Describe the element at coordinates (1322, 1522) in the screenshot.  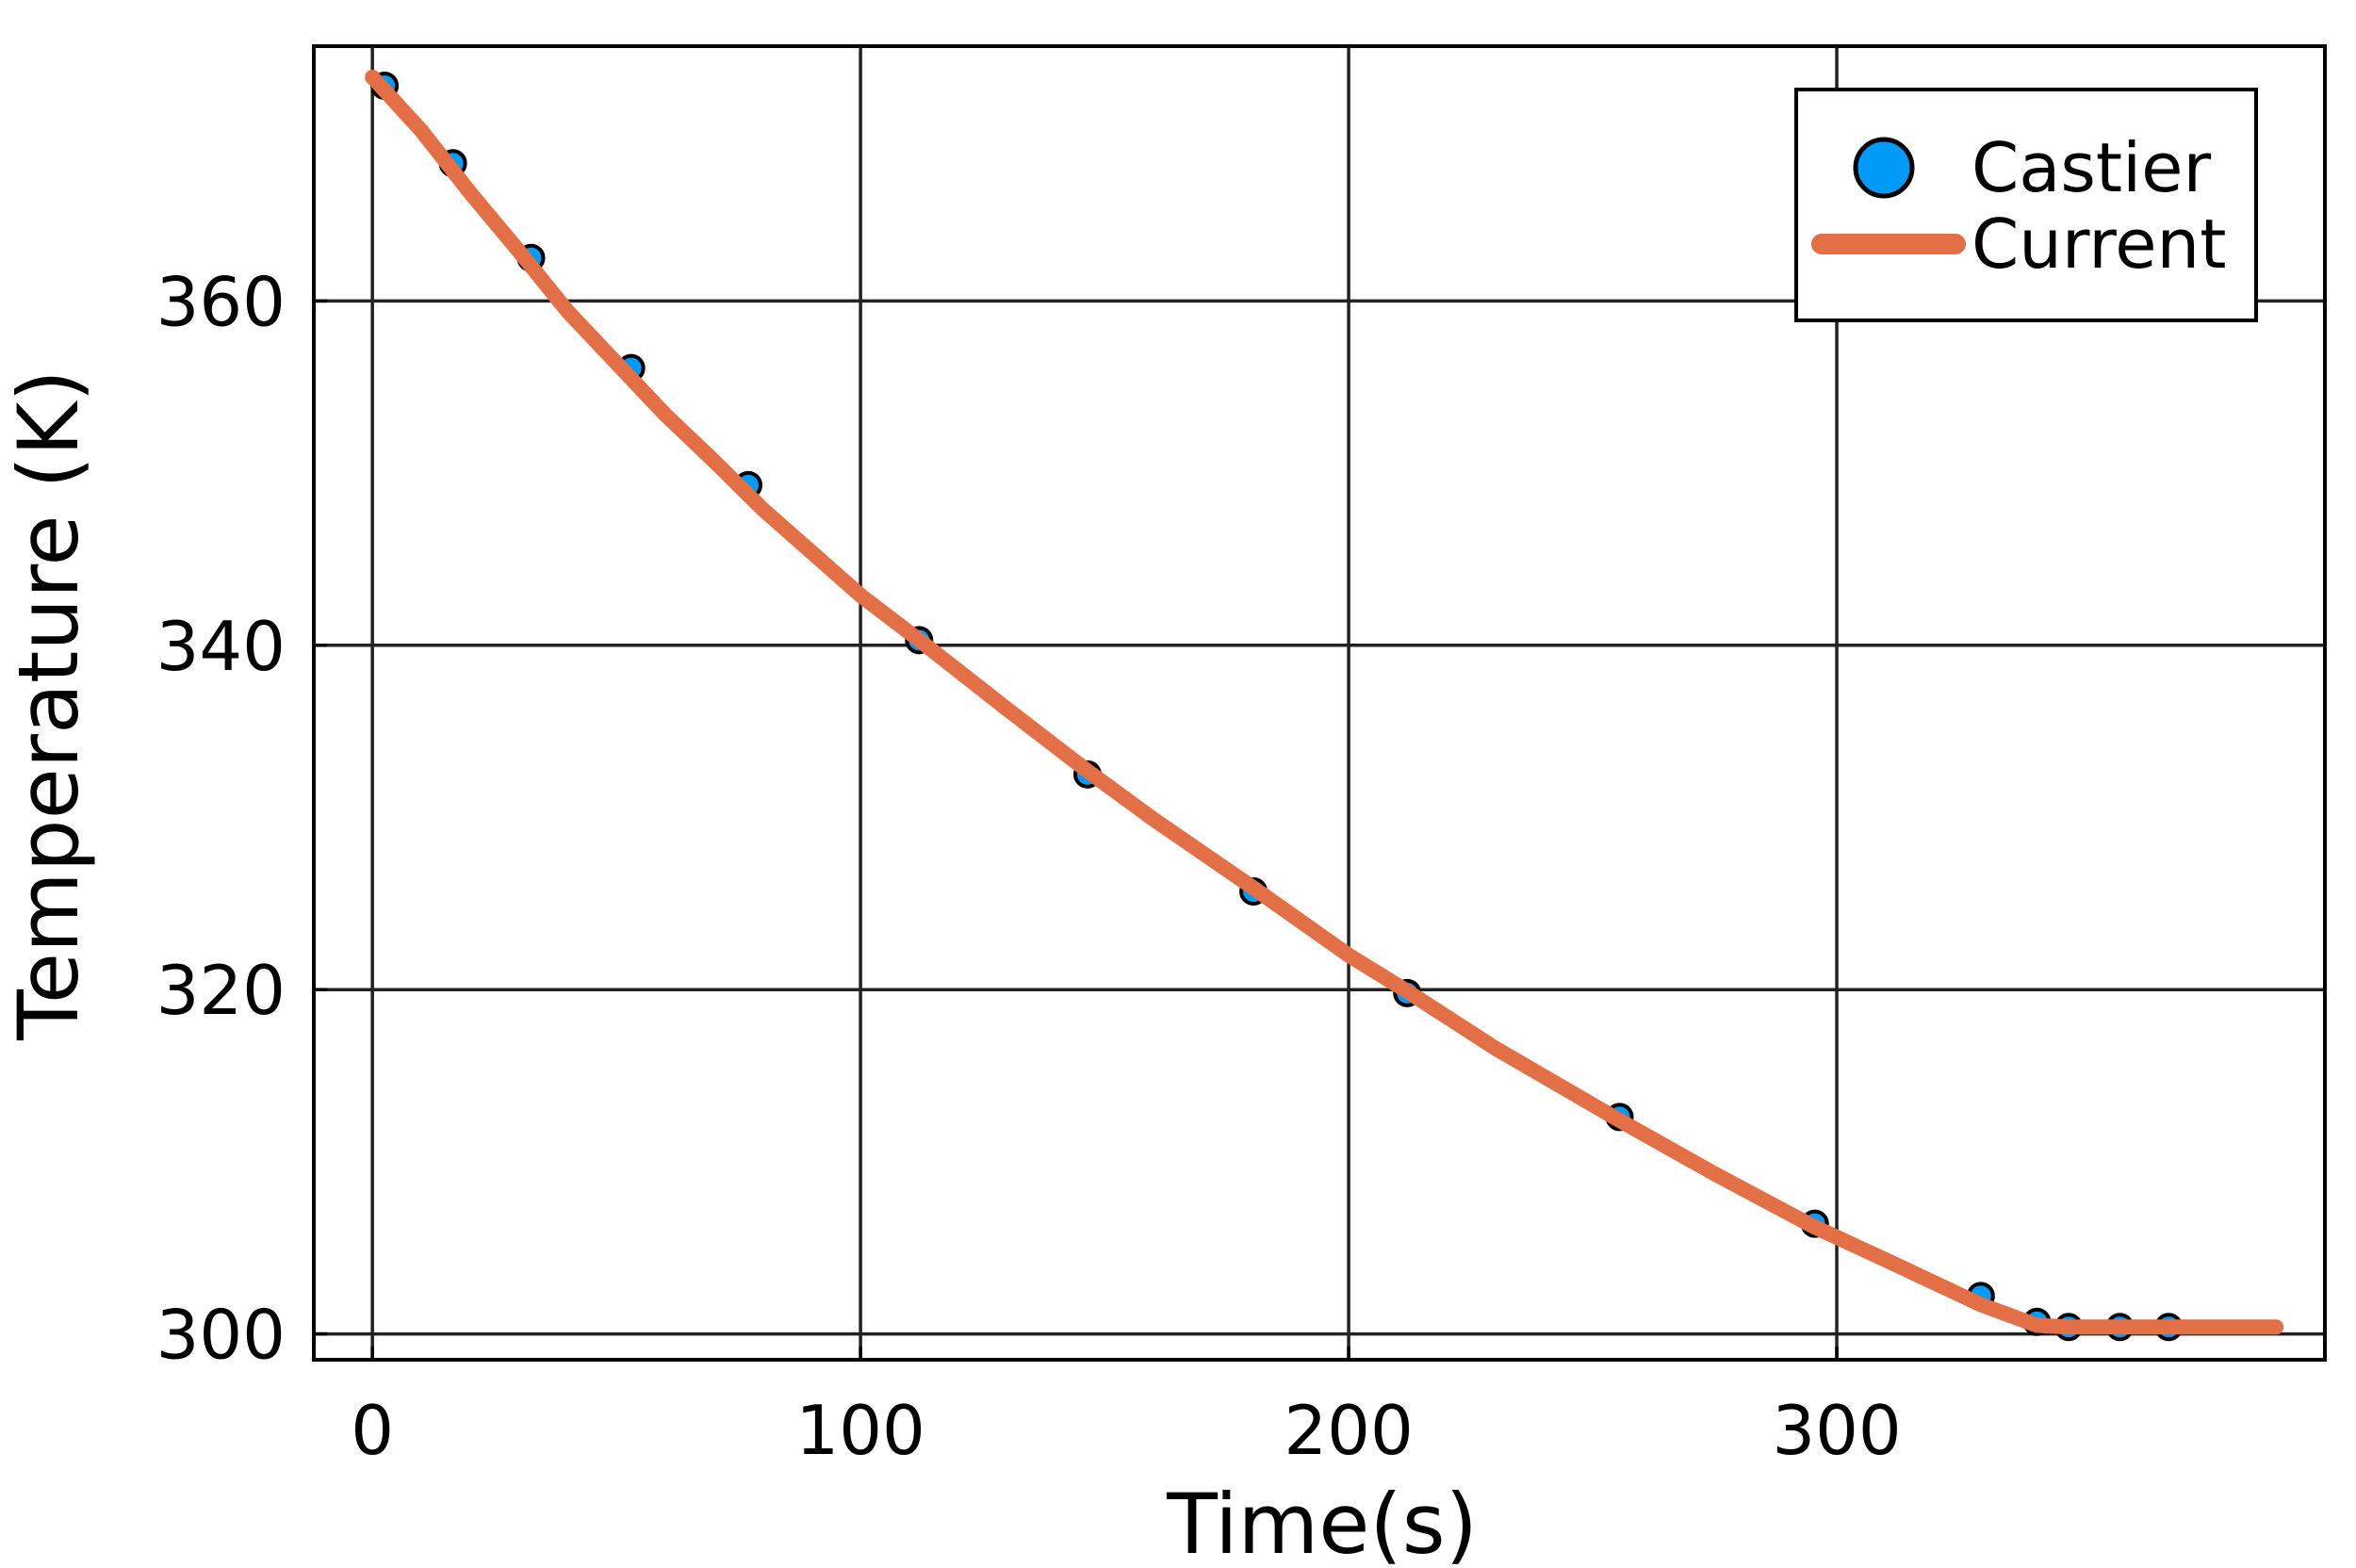
I see `x-axis-label: Time(s)` at that location.